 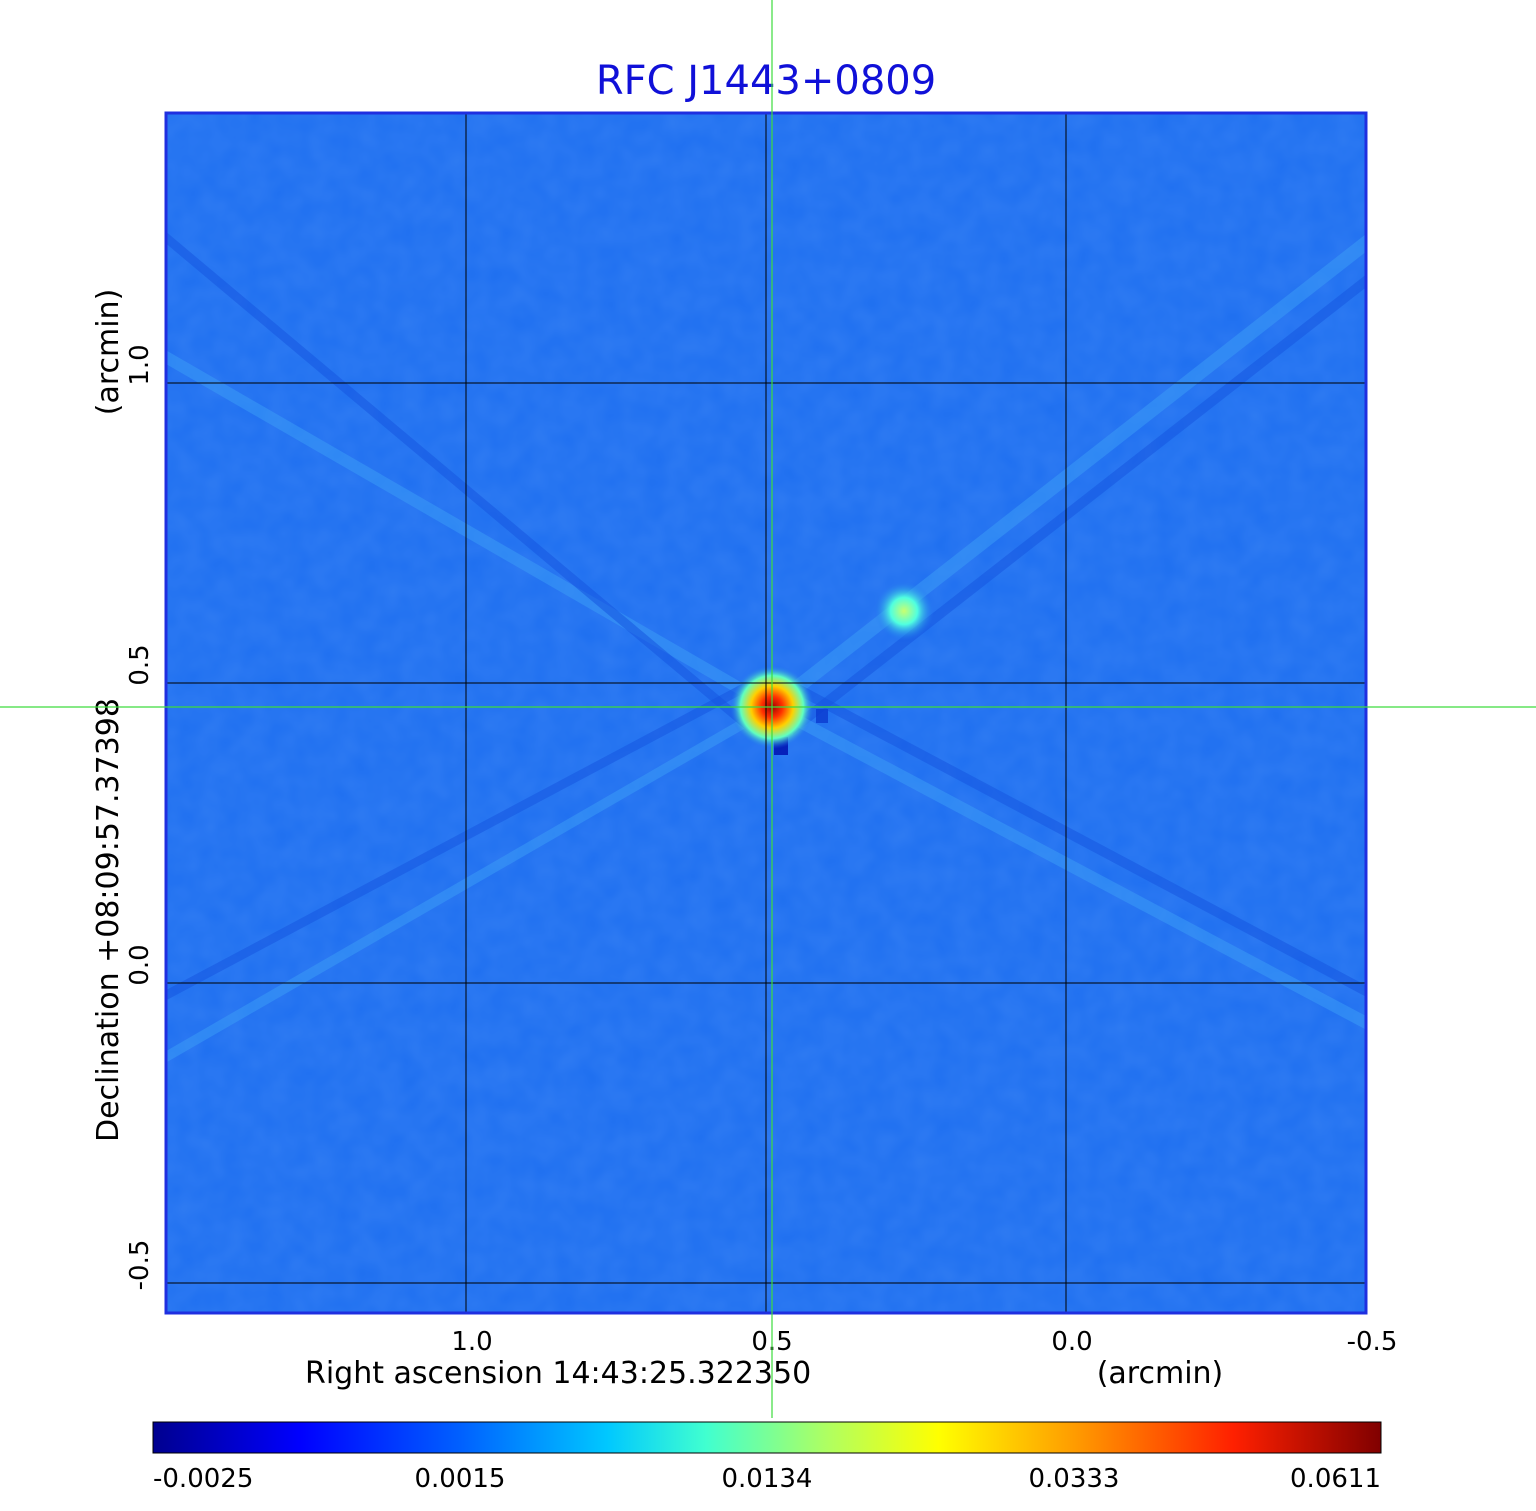 I want to click on chart-title: RFC J1443+0809, so click(x=766, y=81).